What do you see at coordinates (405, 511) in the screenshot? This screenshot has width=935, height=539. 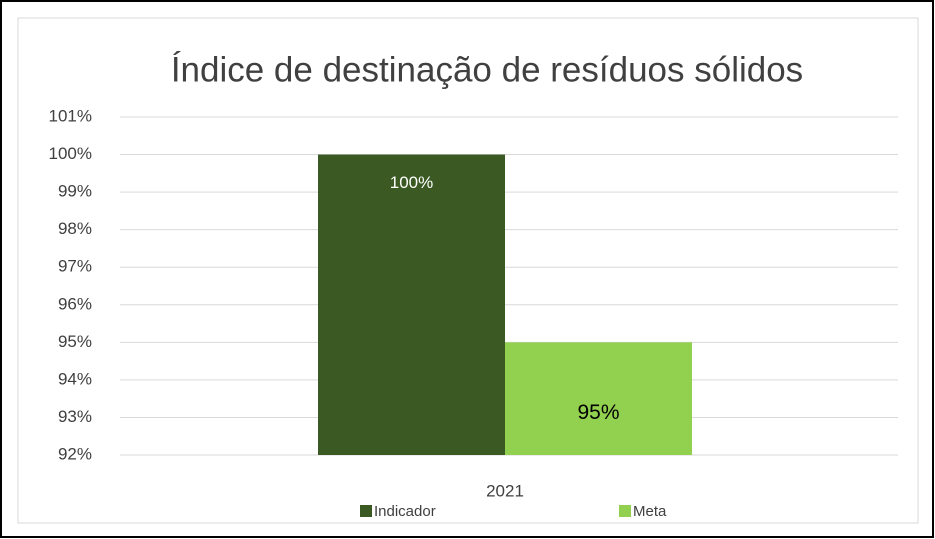 I see `legend-label: Indicador` at bounding box center [405, 511].